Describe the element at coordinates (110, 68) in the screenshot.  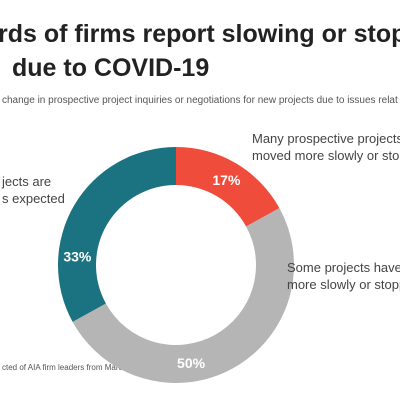
I see `chart-title: due to COVID-19` at that location.